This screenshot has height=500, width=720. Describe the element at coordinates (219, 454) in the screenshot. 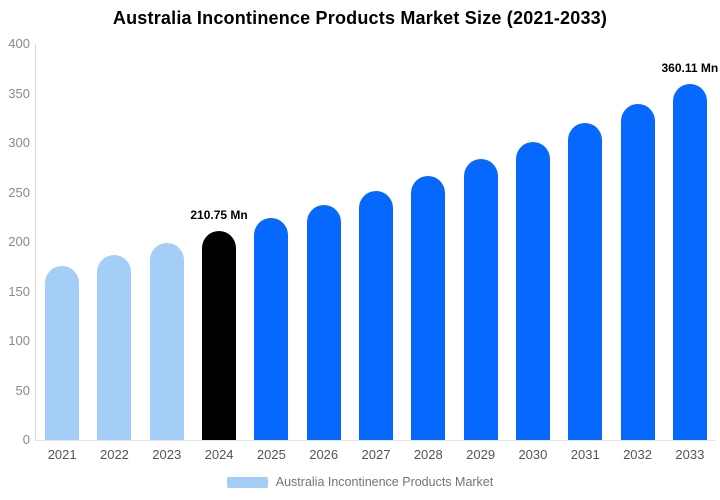

I see `x-tick-2024: 2024` at that location.